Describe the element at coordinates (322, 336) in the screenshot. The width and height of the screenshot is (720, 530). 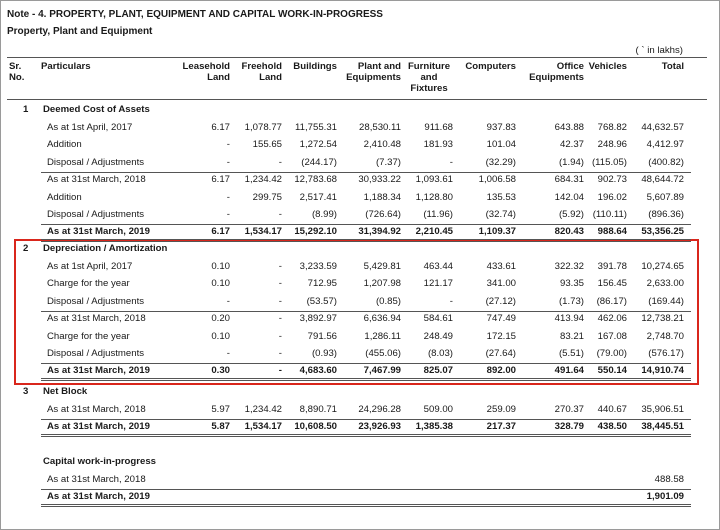
I see `cell-value: 791.56` at that location.